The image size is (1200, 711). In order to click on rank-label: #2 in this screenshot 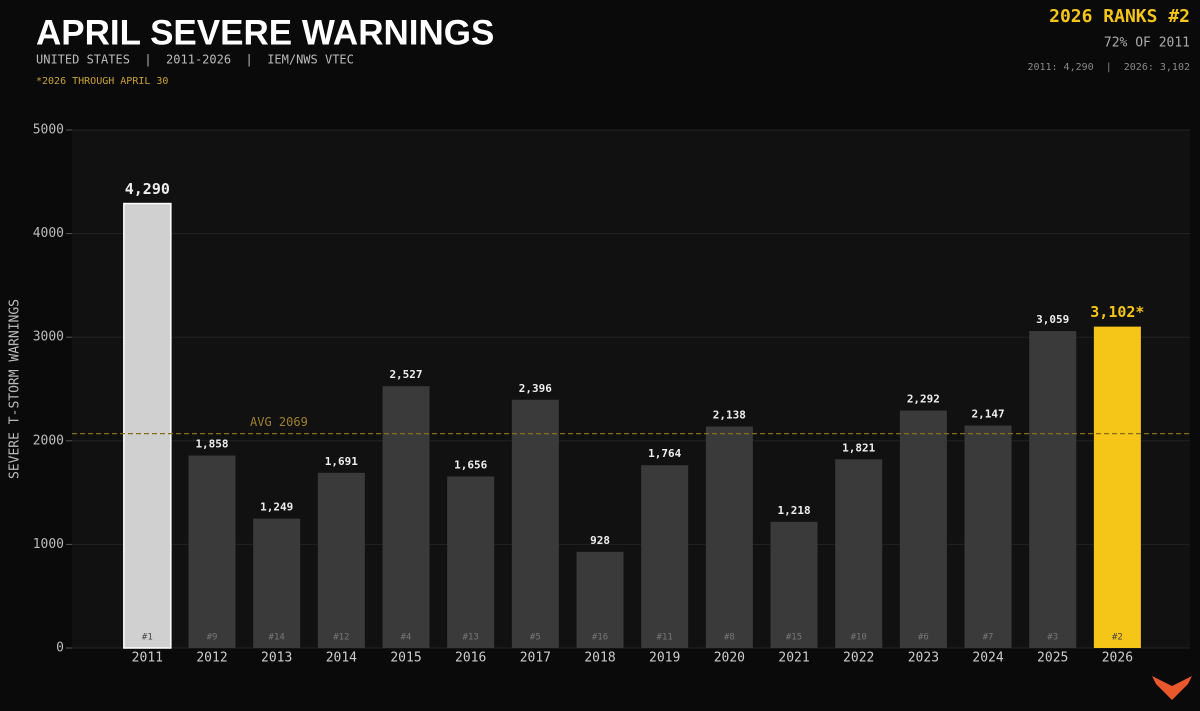, I will do `click(1117, 638)`.